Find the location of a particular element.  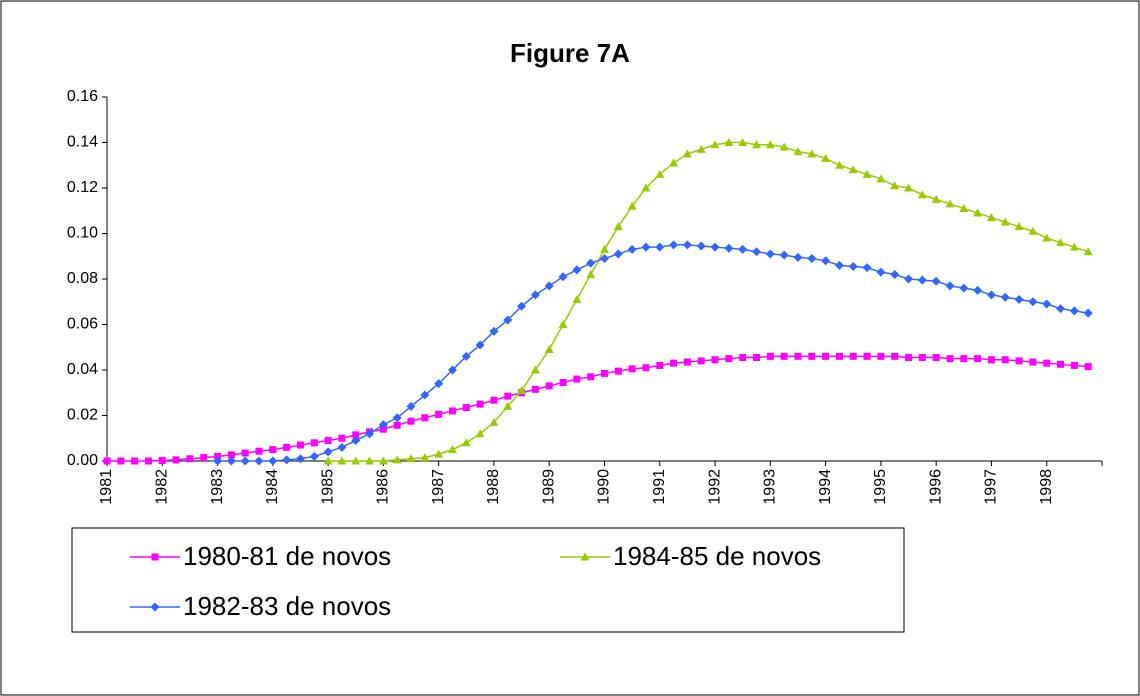

x-tick-label: 1995 is located at coordinates (880, 487).